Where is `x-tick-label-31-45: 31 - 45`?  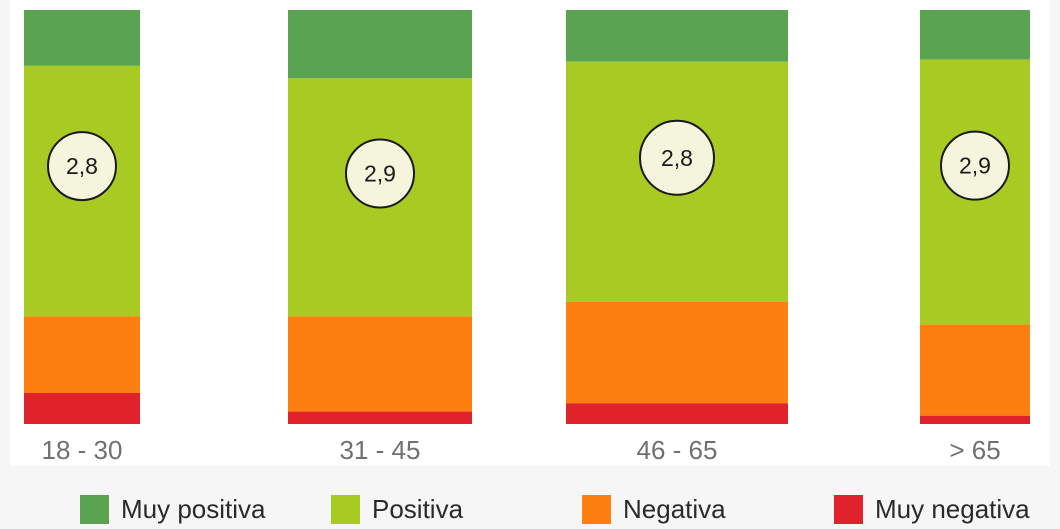
x-tick-label-31-45: 31 - 45 is located at coordinates (380, 450).